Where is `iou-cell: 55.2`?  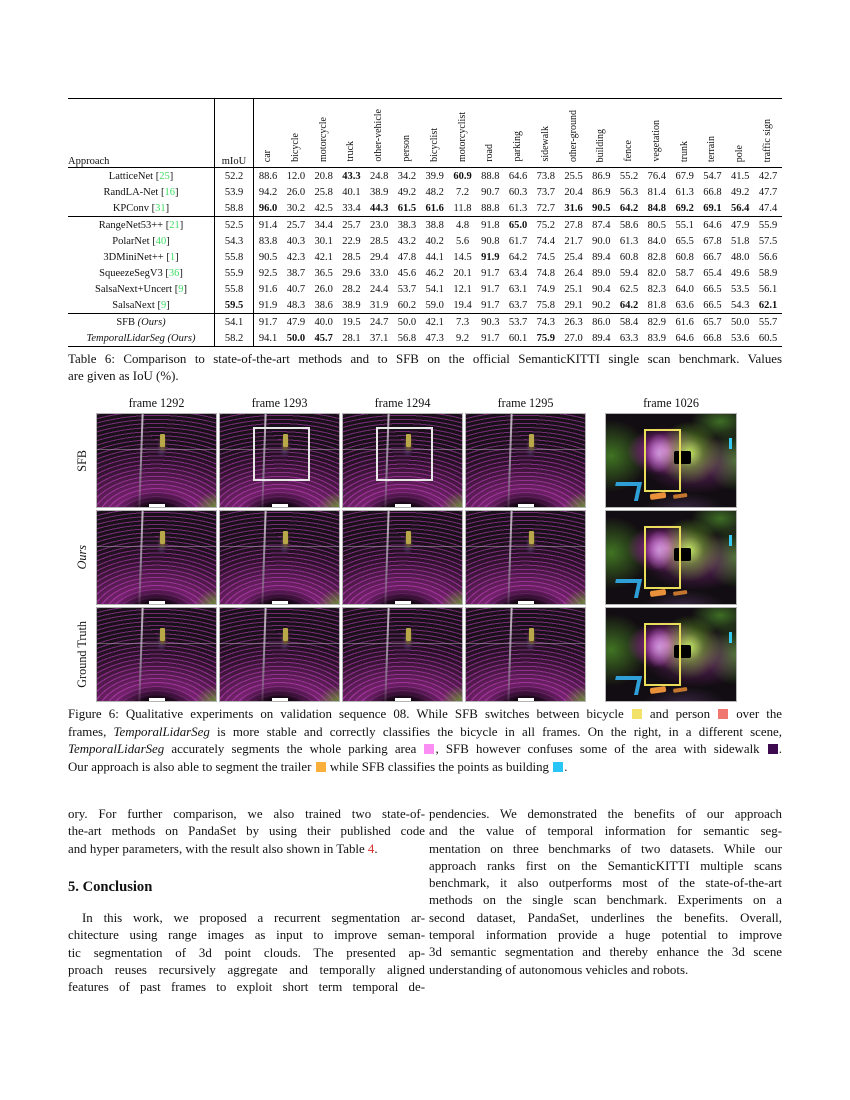
iou-cell: 55.2 is located at coordinates (629, 176).